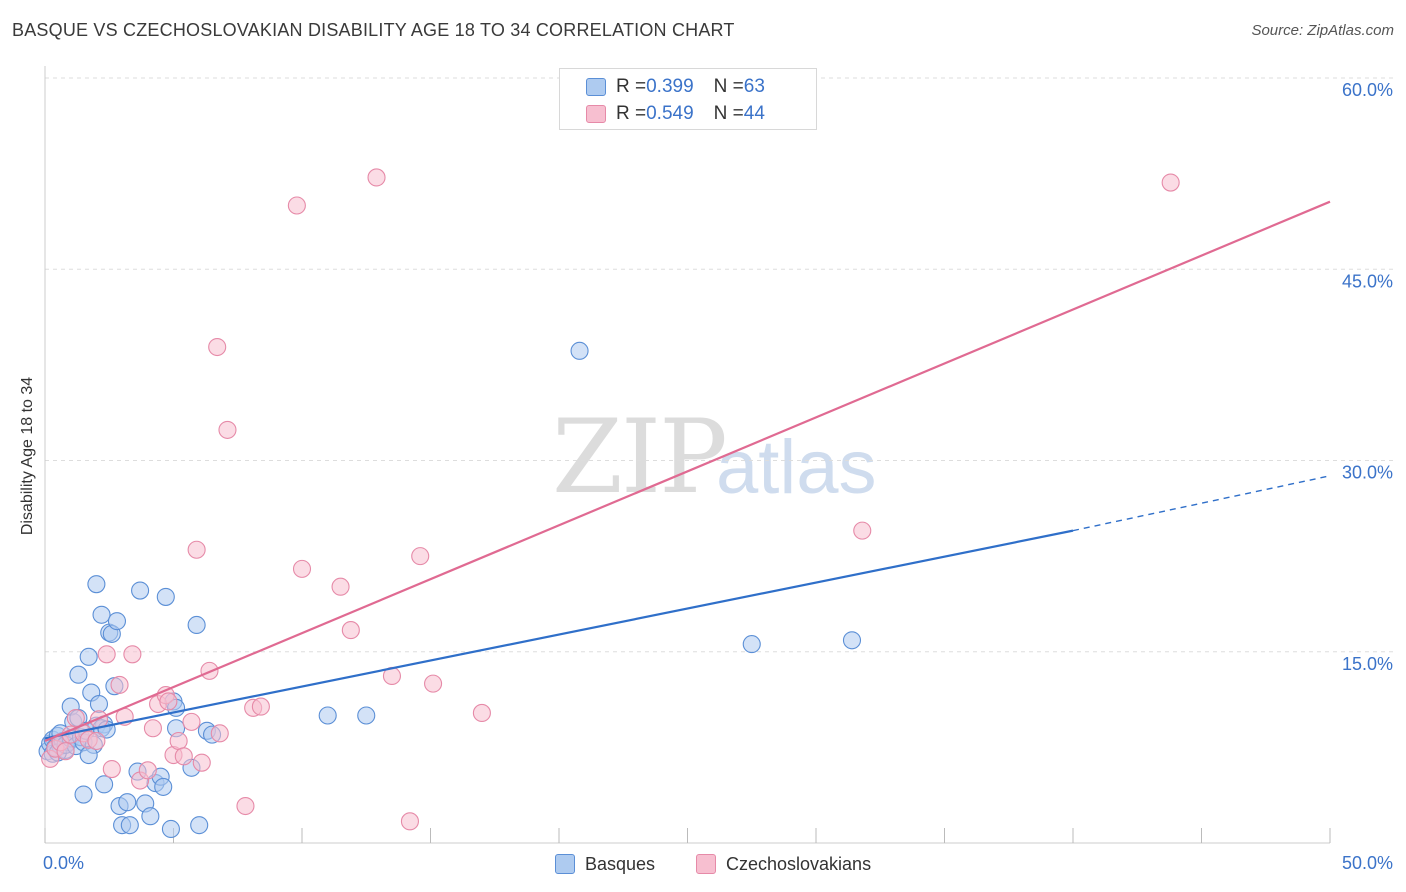 The width and height of the screenshot is (1406, 892). I want to click on watermark-atlas: atlas, so click(796, 467).